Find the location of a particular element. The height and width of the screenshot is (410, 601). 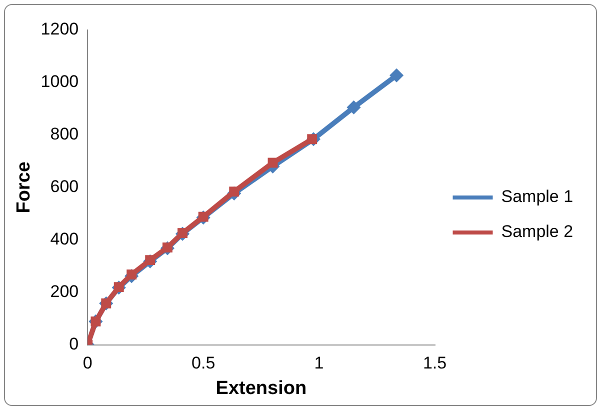

y-tick-label: 1000 is located at coordinates (59, 82).